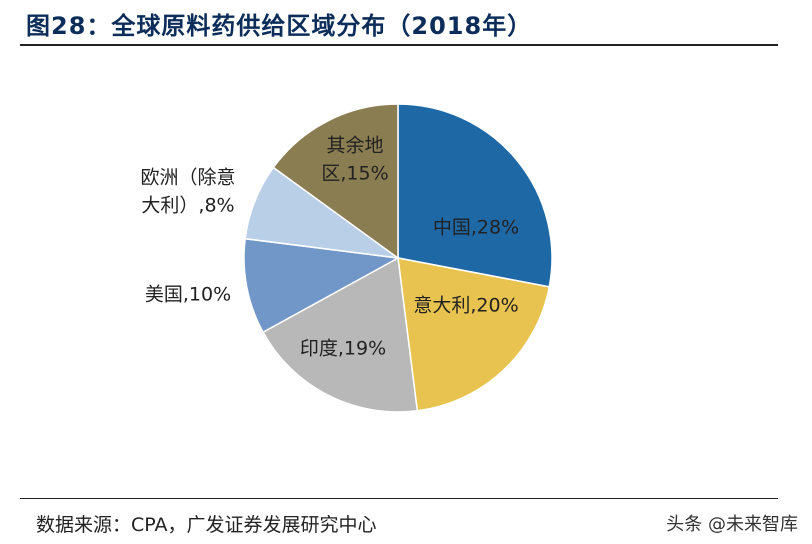  Describe the element at coordinates (188, 295) in the screenshot. I see `slice-label-3-line-0: 美国,10%` at that location.